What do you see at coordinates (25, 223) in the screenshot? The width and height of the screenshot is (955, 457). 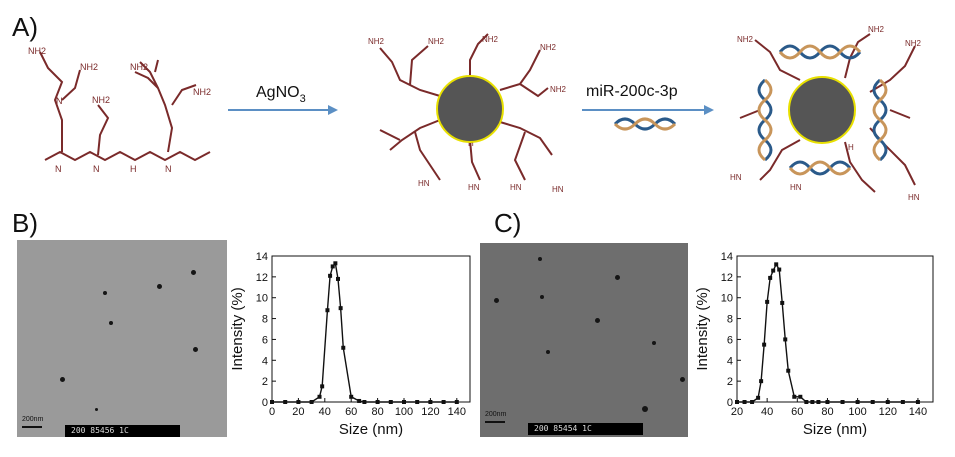 I see `panel-b-label: B)` at bounding box center [25, 223].